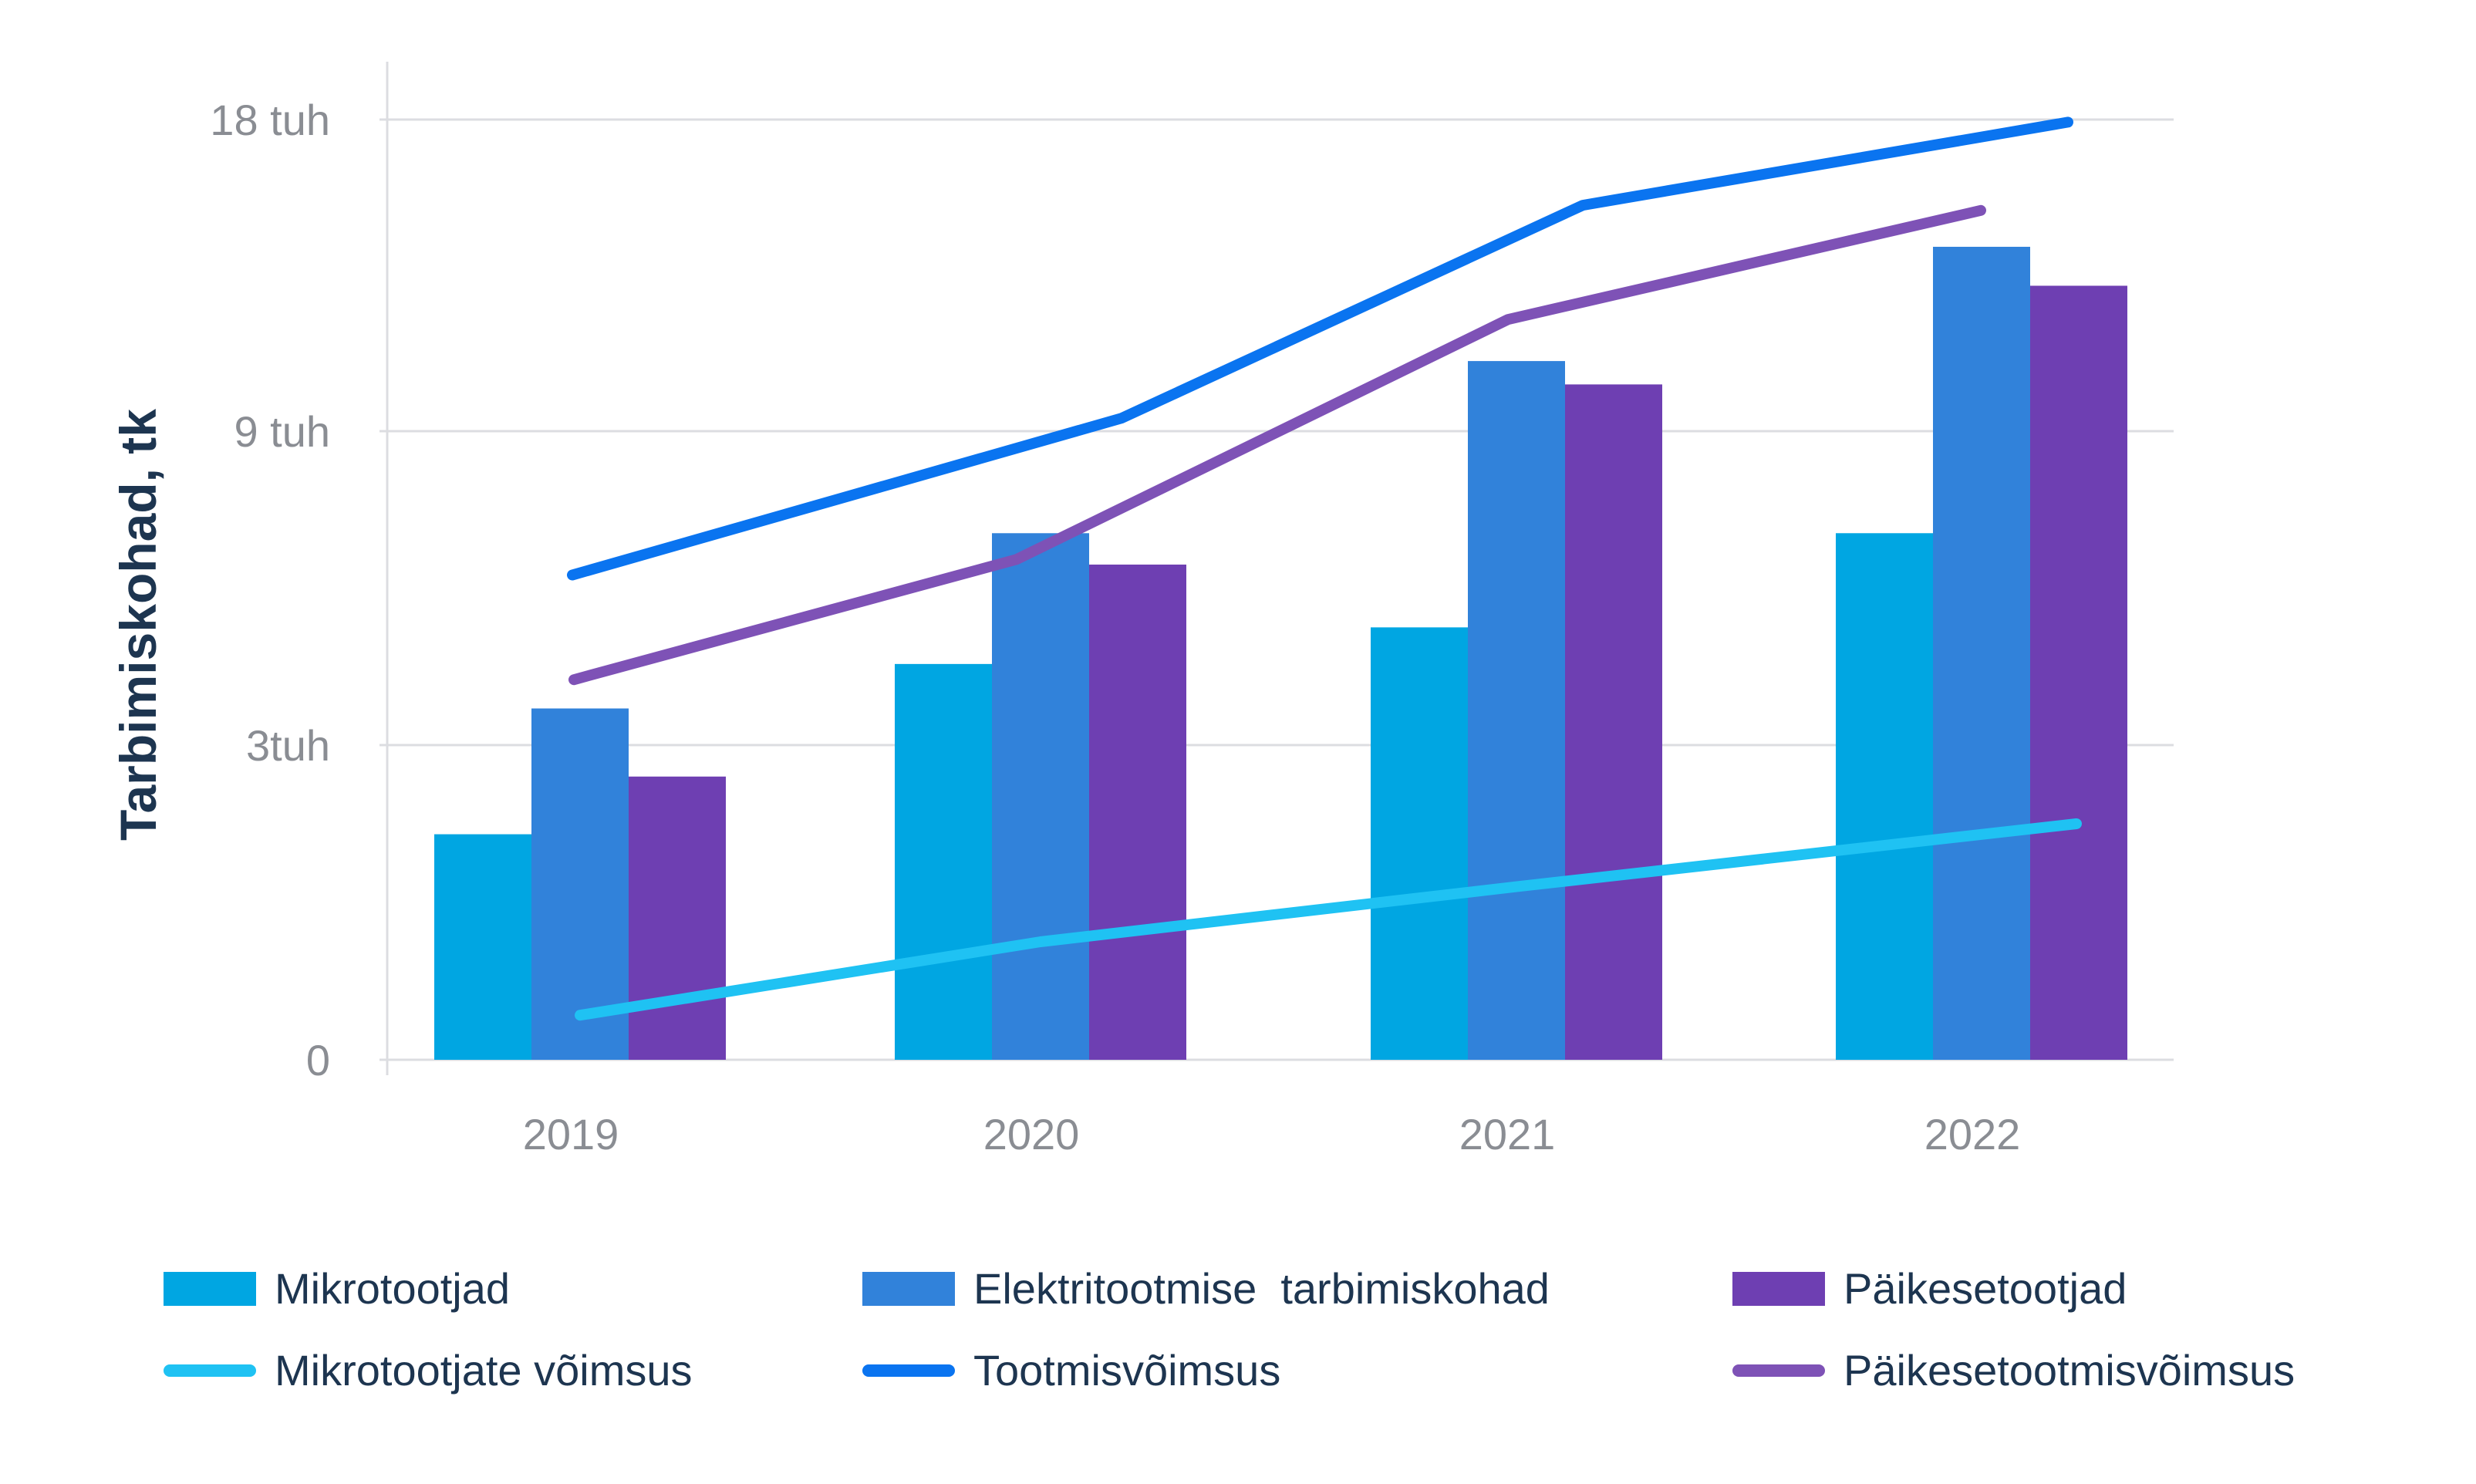 This screenshot has width=2476, height=1484. I want to click on bar-paikesetootjad-2019, so click(677, 918).